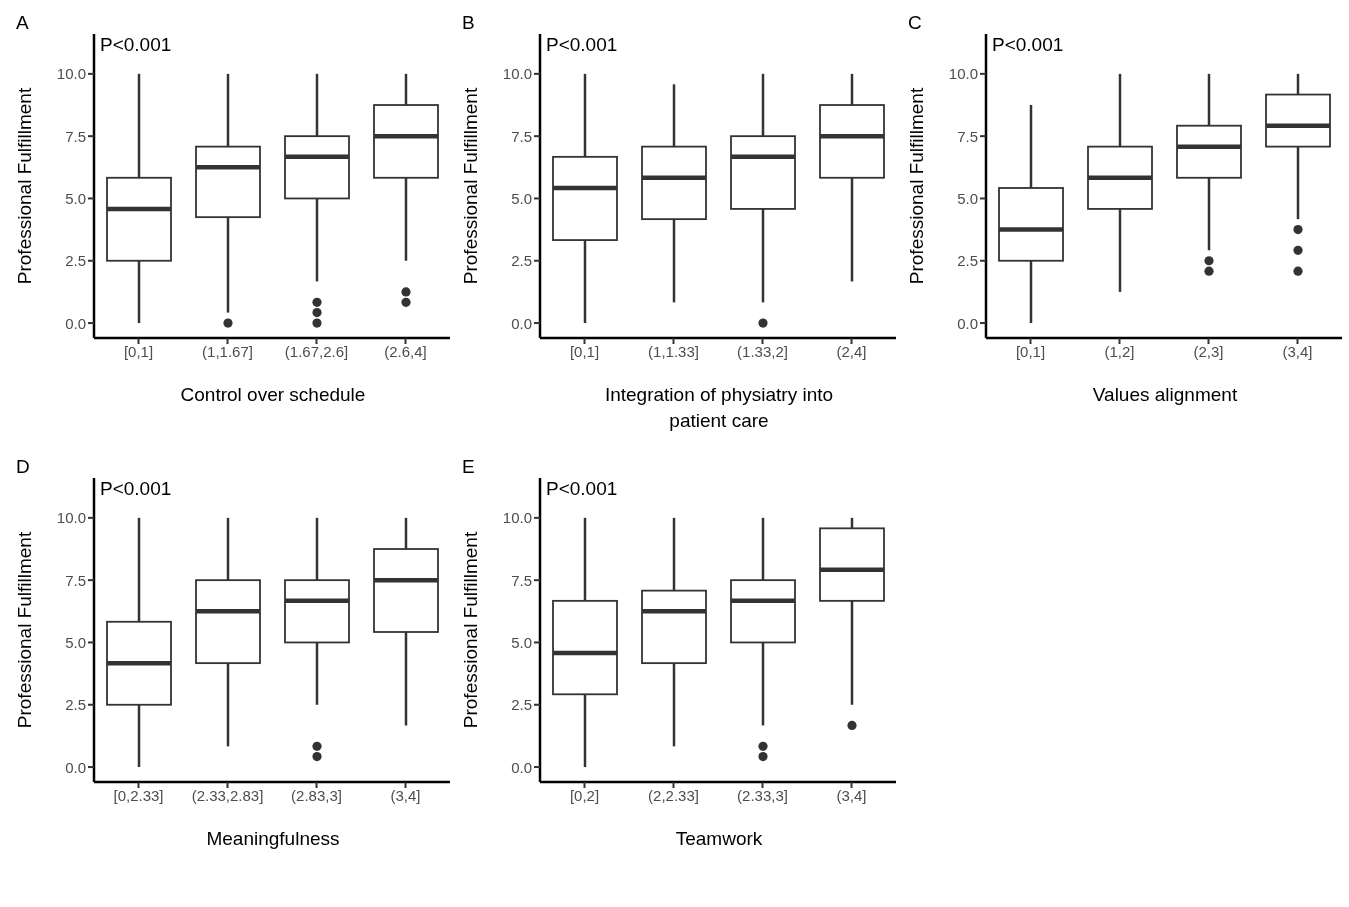 This screenshot has width=1349, height=907. Describe the element at coordinates (273, 395) in the screenshot. I see `x-axis-title: Control over schedule` at that location.